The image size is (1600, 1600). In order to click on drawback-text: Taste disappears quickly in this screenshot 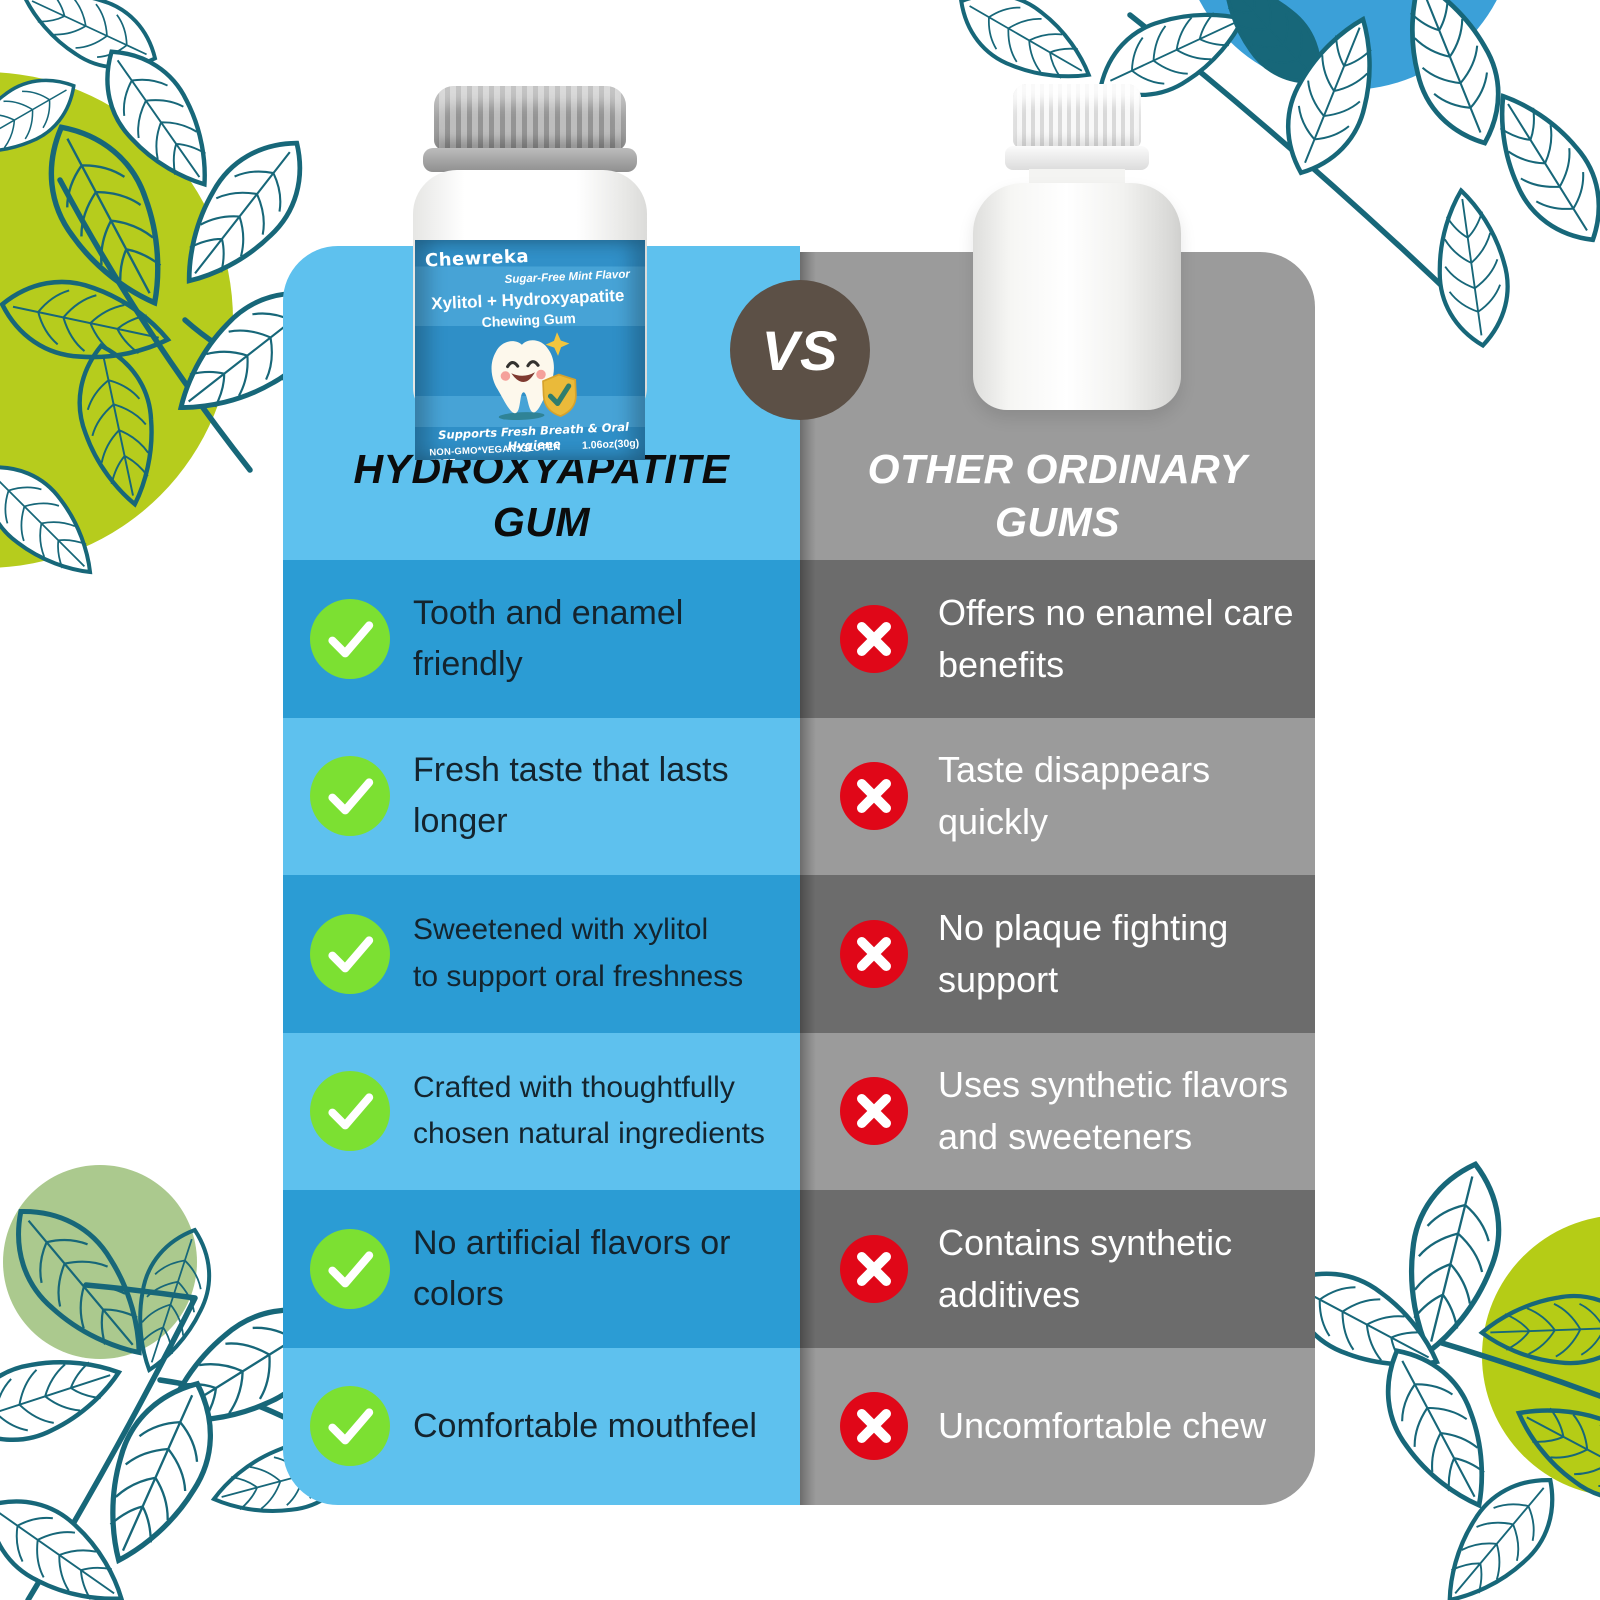, I will do `click(1074, 796)`.